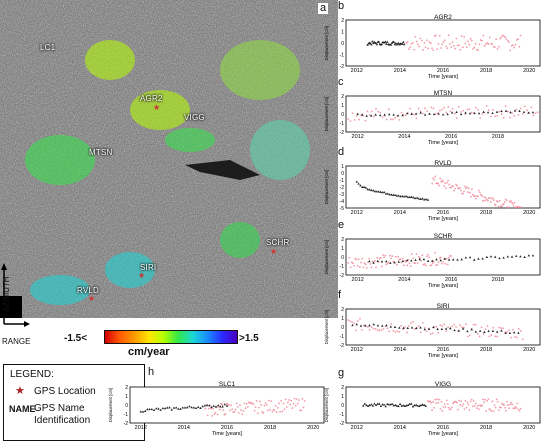 The image size is (550, 444). What do you see at coordinates (326, 327) in the screenshot?
I see `y-axis-label: Displacement [cm]` at bounding box center [326, 327].